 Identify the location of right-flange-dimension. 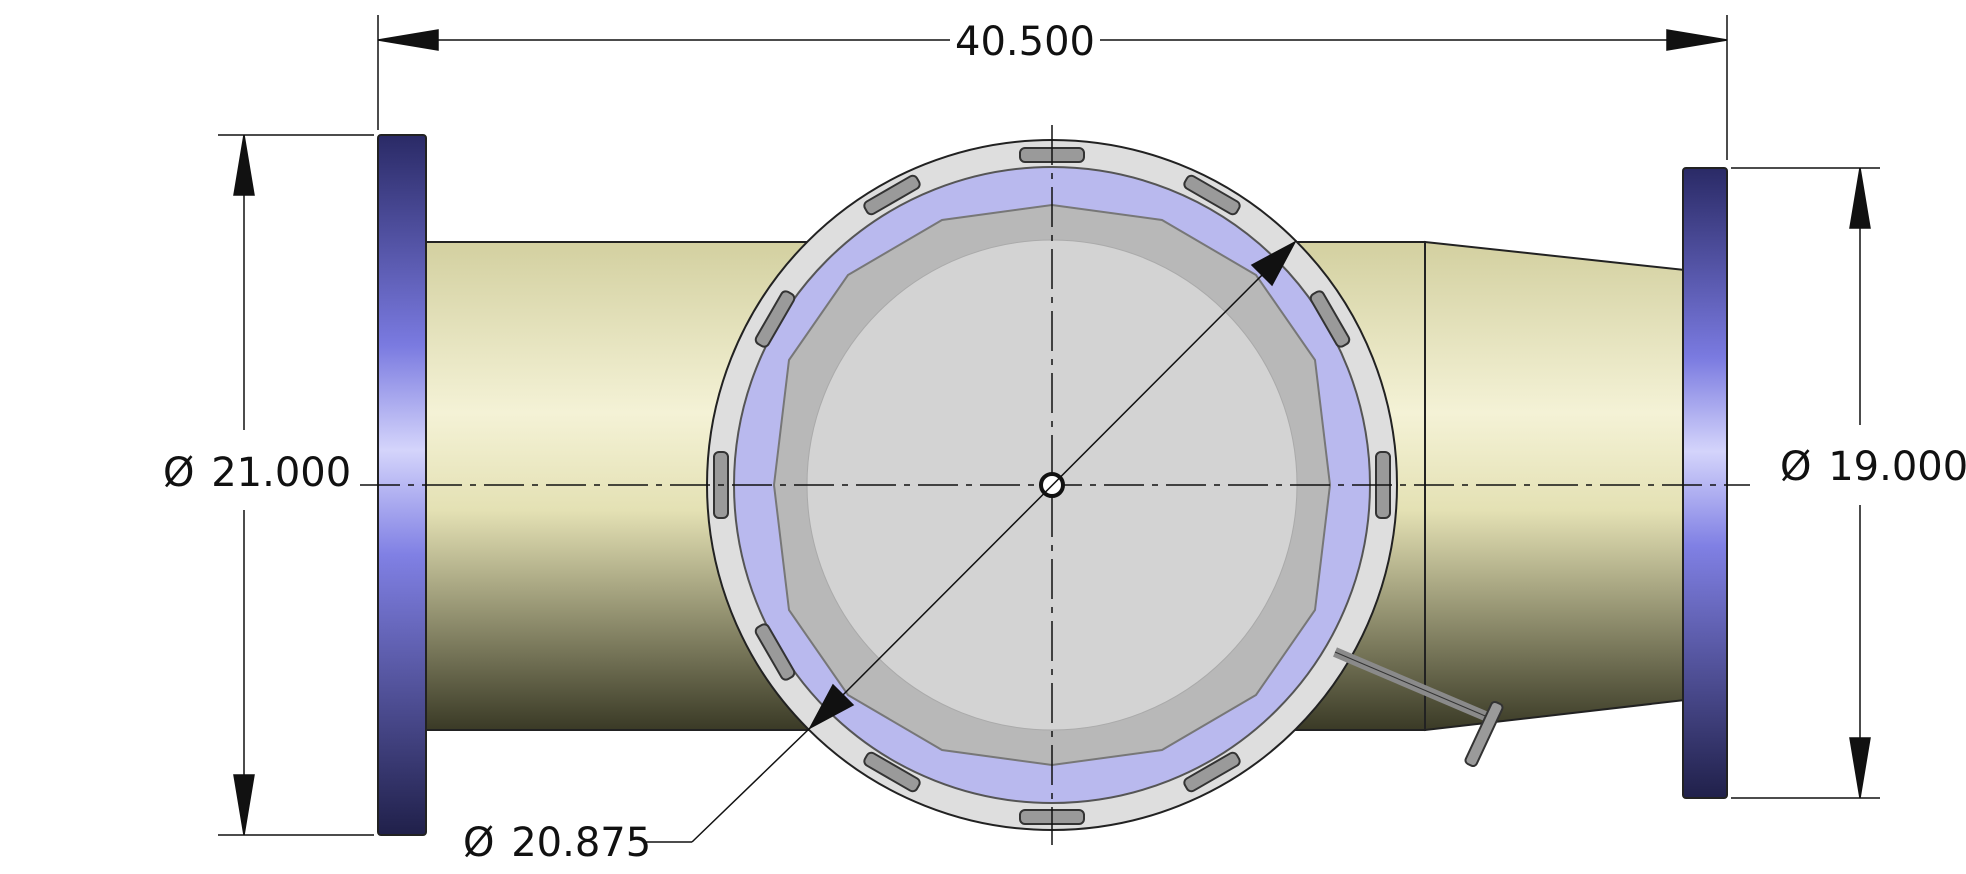
(1805, 483).